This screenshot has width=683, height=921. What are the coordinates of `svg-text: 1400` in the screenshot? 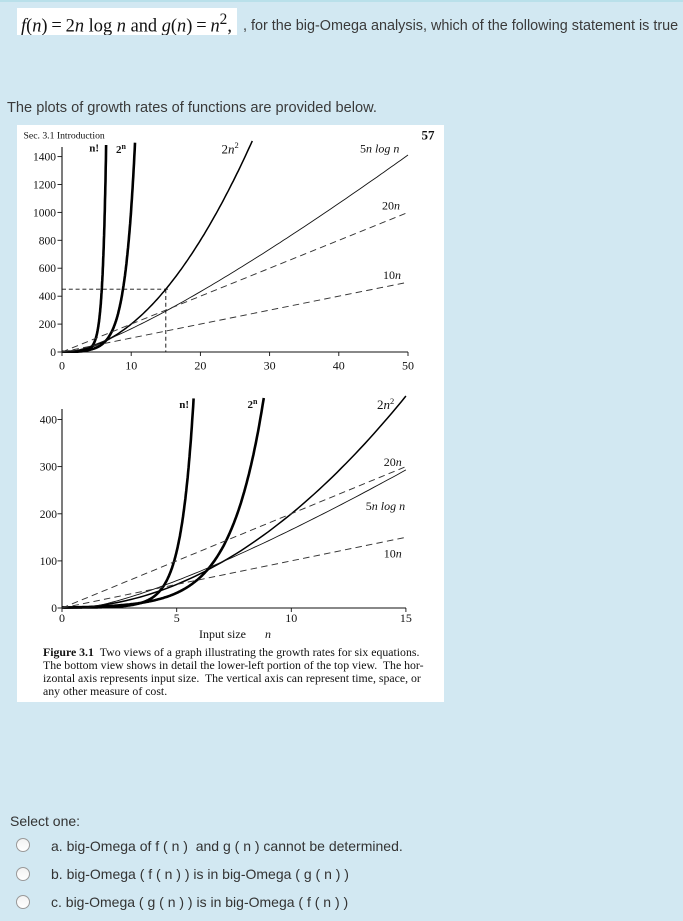 It's located at (44, 158).